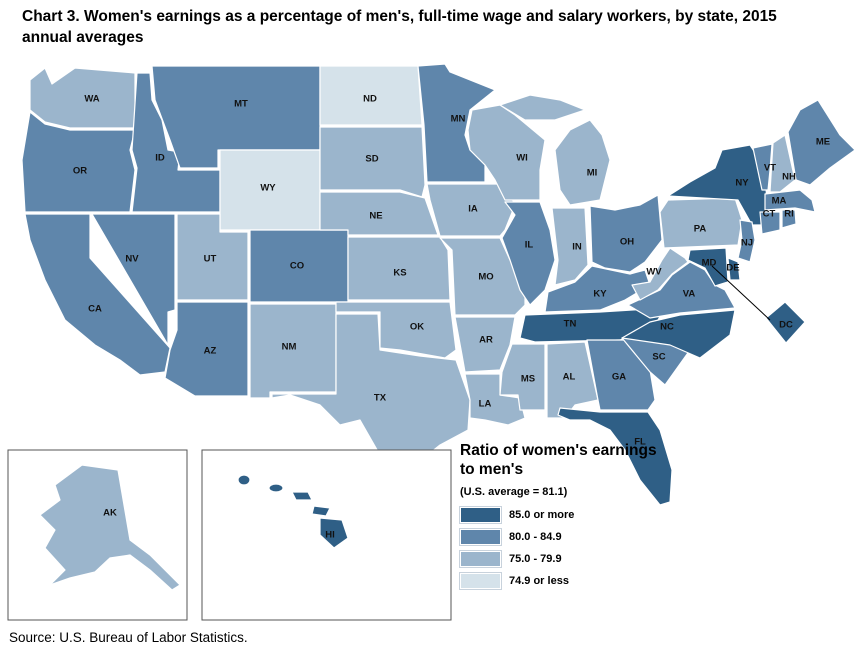 The height and width of the screenshot is (652, 861). I want to click on label-wv: WV, so click(654, 272).